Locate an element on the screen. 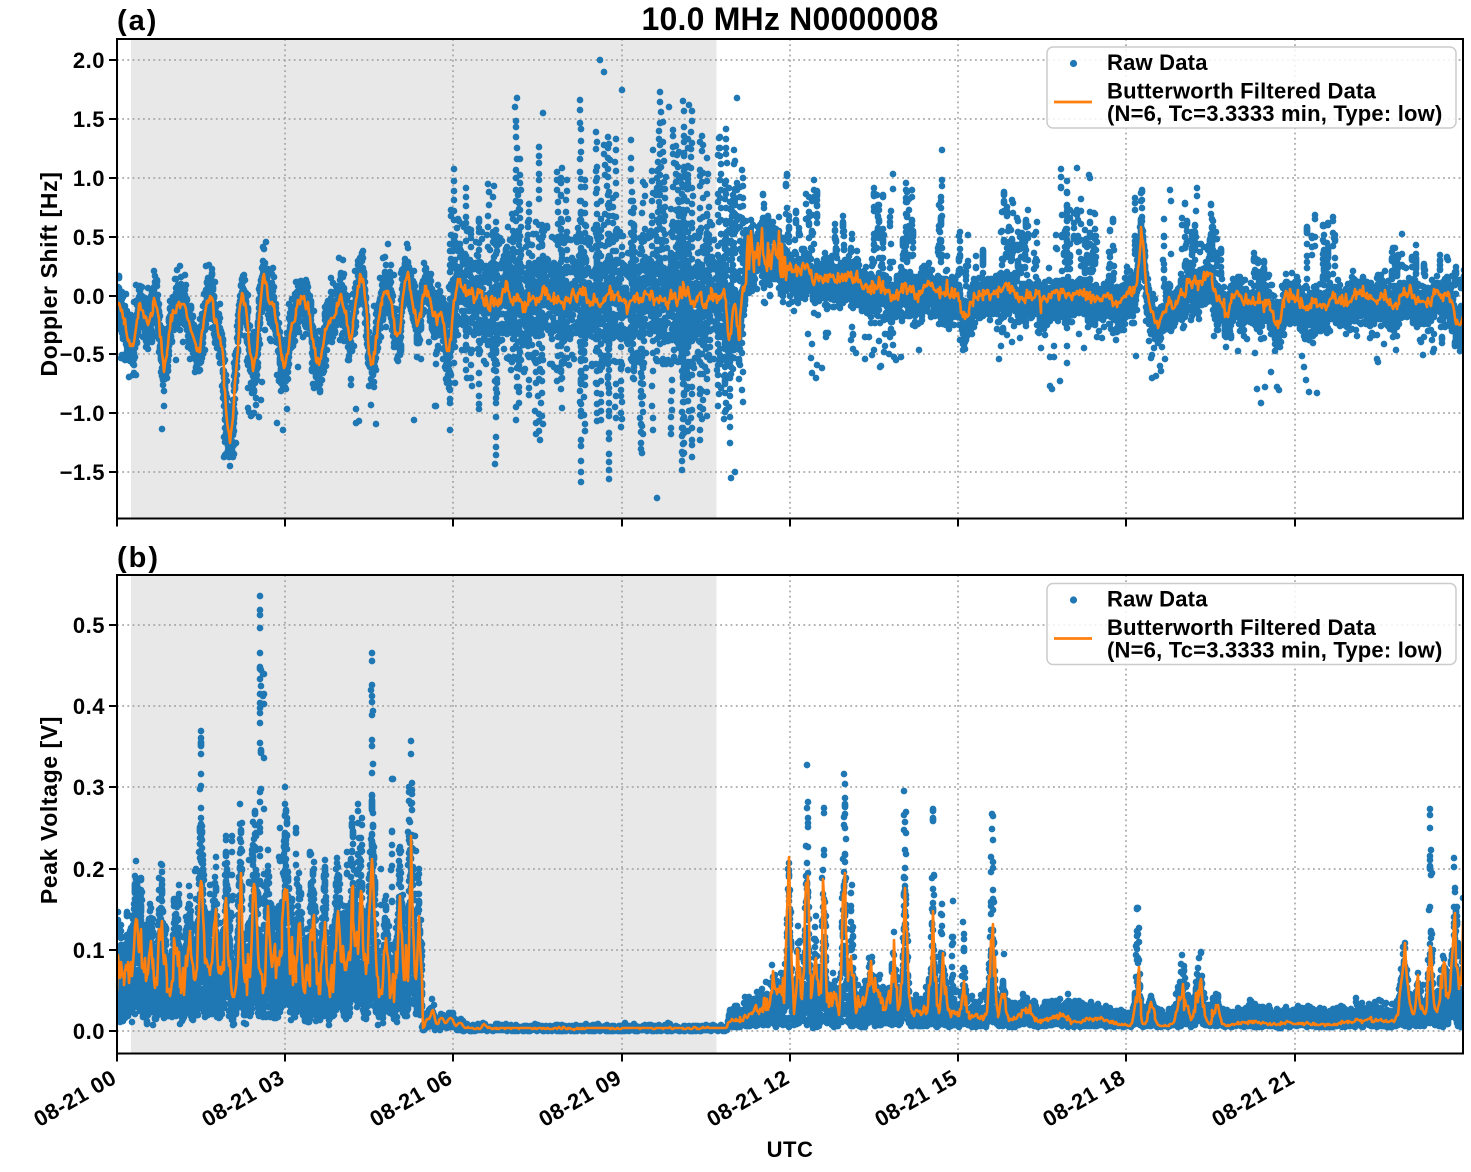 The image size is (1471, 1172). svg-text: 1.5 is located at coordinates (89, 119).